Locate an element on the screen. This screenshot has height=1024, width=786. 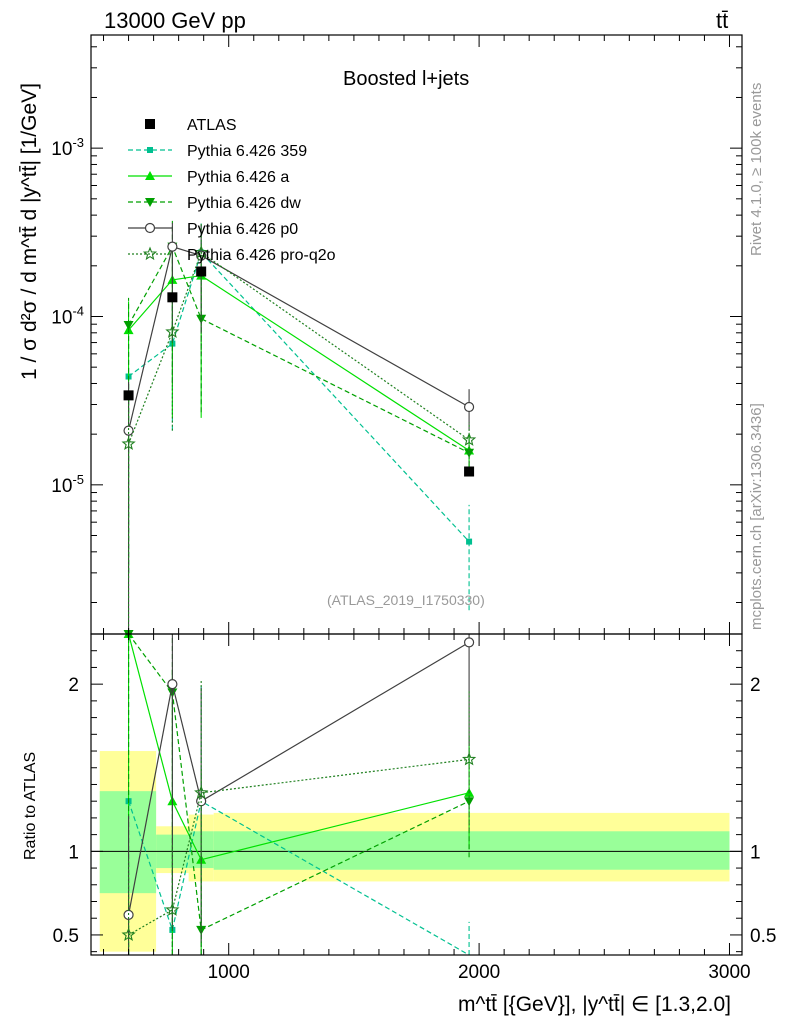
ratio-y-axis-title: Ratio to ATLAS is located at coordinates (30, 805).